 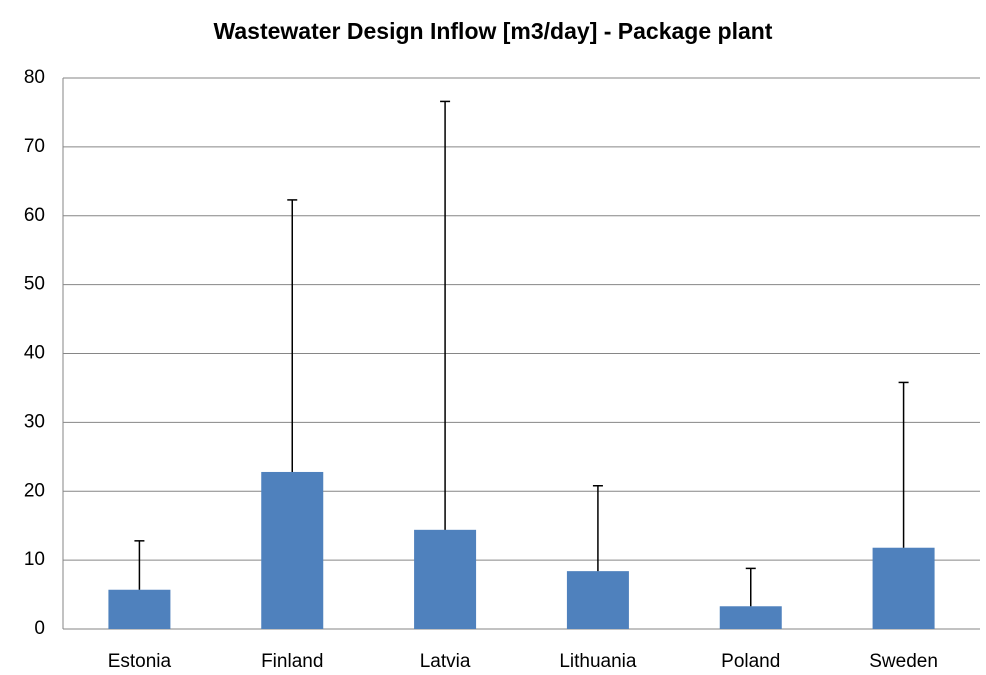 What do you see at coordinates (34, 284) in the screenshot?
I see `y-tick-label: 50` at bounding box center [34, 284].